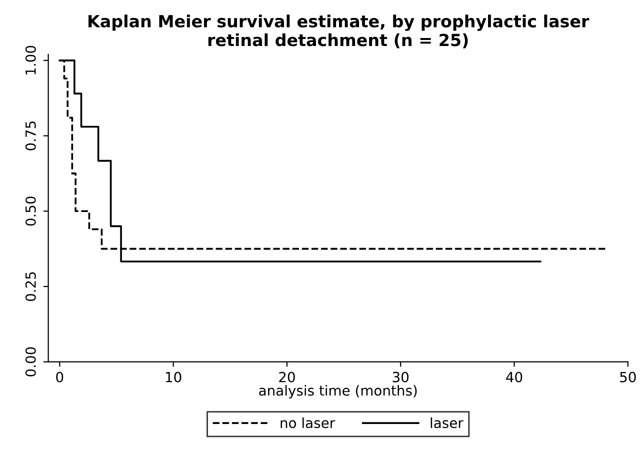 This screenshot has width=644, height=473. What do you see at coordinates (628, 377) in the screenshot?
I see `x-tick-label: 50` at bounding box center [628, 377].